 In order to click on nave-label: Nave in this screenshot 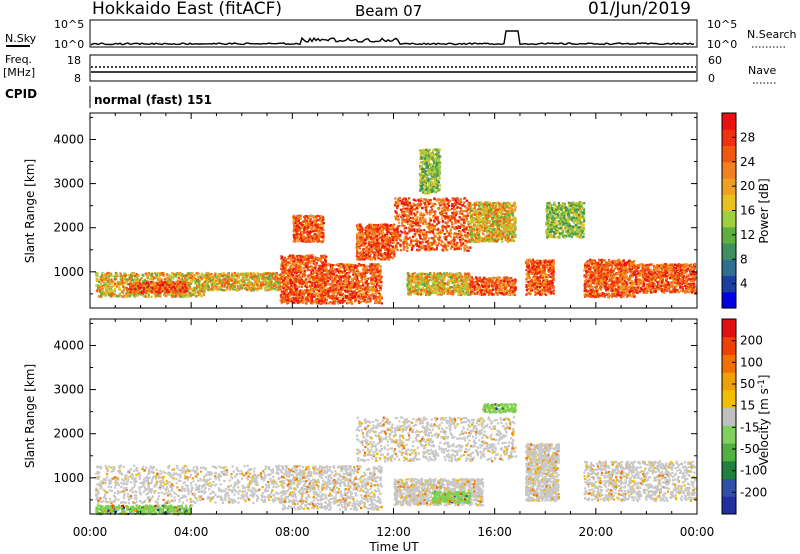, I will do `click(762, 70)`.